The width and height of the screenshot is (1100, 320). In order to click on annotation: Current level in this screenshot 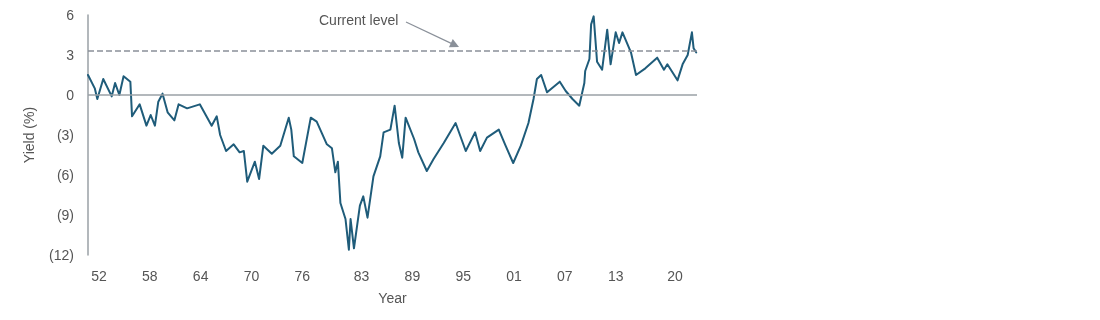, I will do `click(359, 20)`.